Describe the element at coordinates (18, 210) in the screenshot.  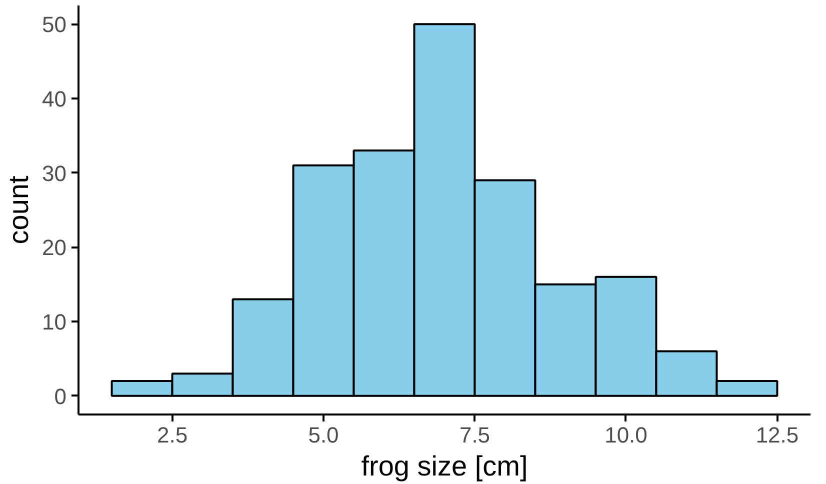
I see `y-axis-title: count` at that location.